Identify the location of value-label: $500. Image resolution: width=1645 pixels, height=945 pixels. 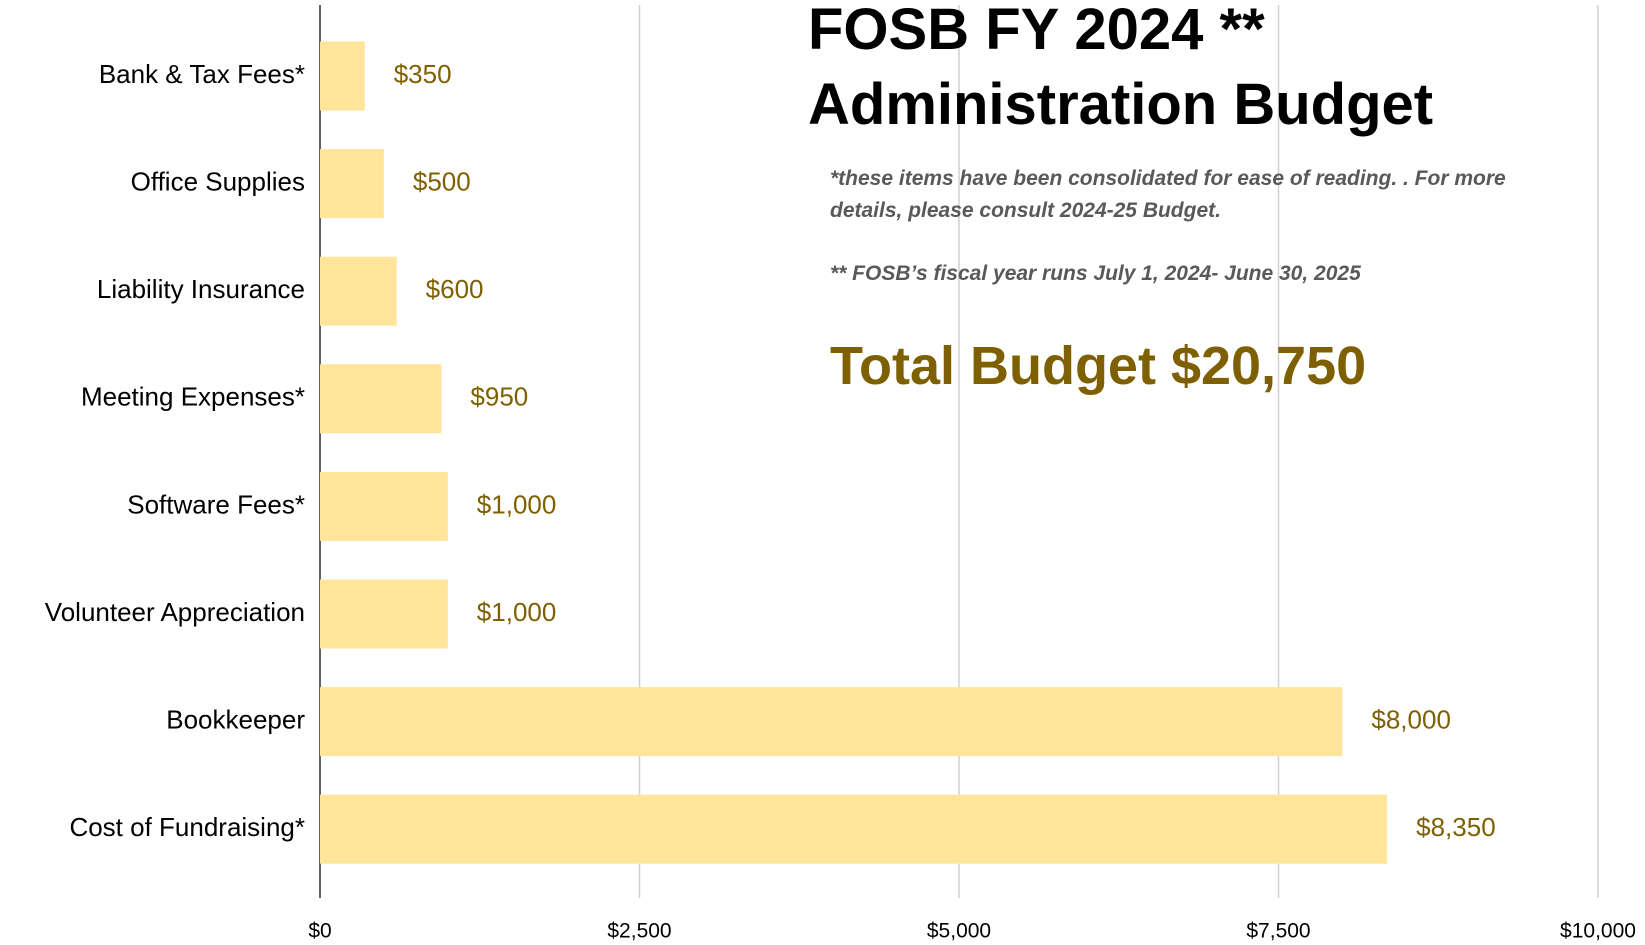
(442, 181).